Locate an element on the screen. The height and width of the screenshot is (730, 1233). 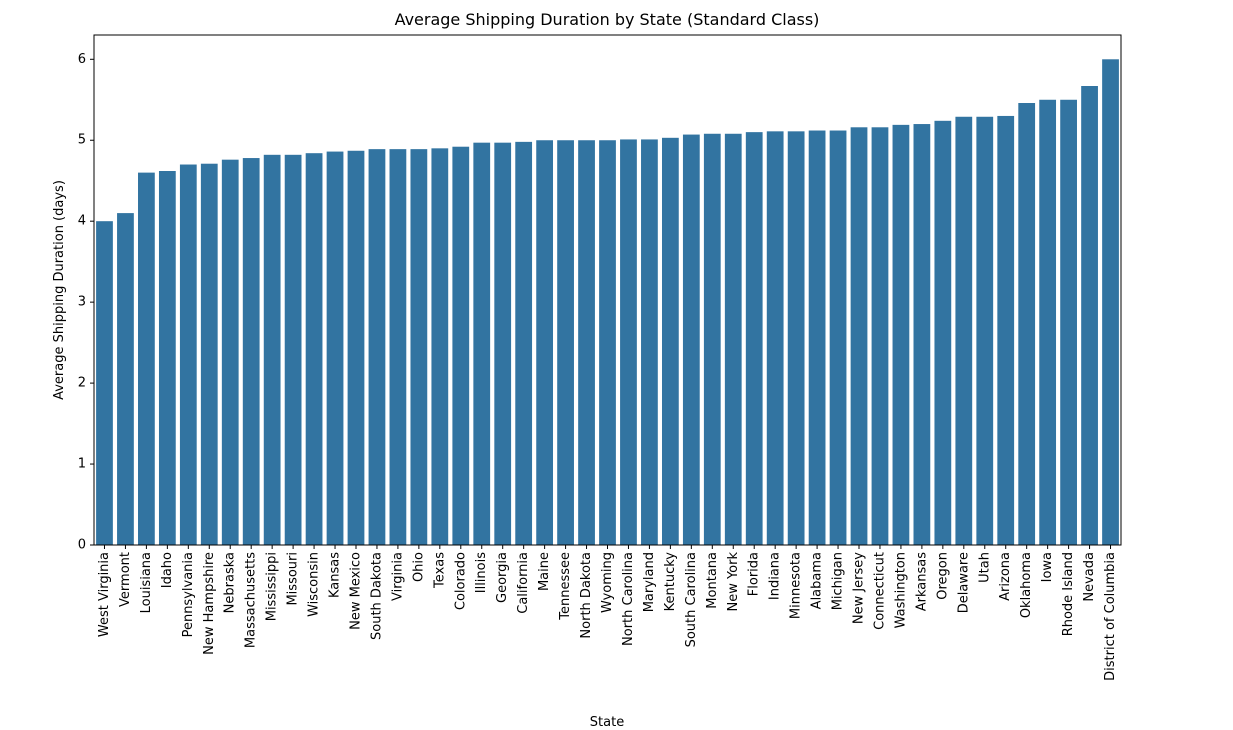
x-tick-label: Georgia is located at coordinates (502, 577).